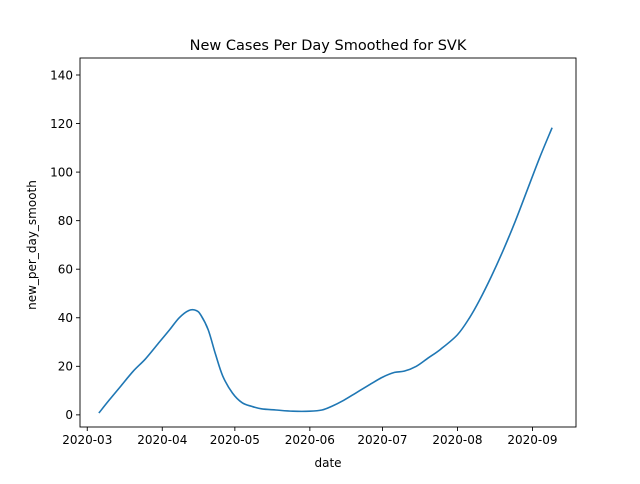  Describe the element at coordinates (69, 415) in the screenshot. I see `y-tick-label: 0` at that location.